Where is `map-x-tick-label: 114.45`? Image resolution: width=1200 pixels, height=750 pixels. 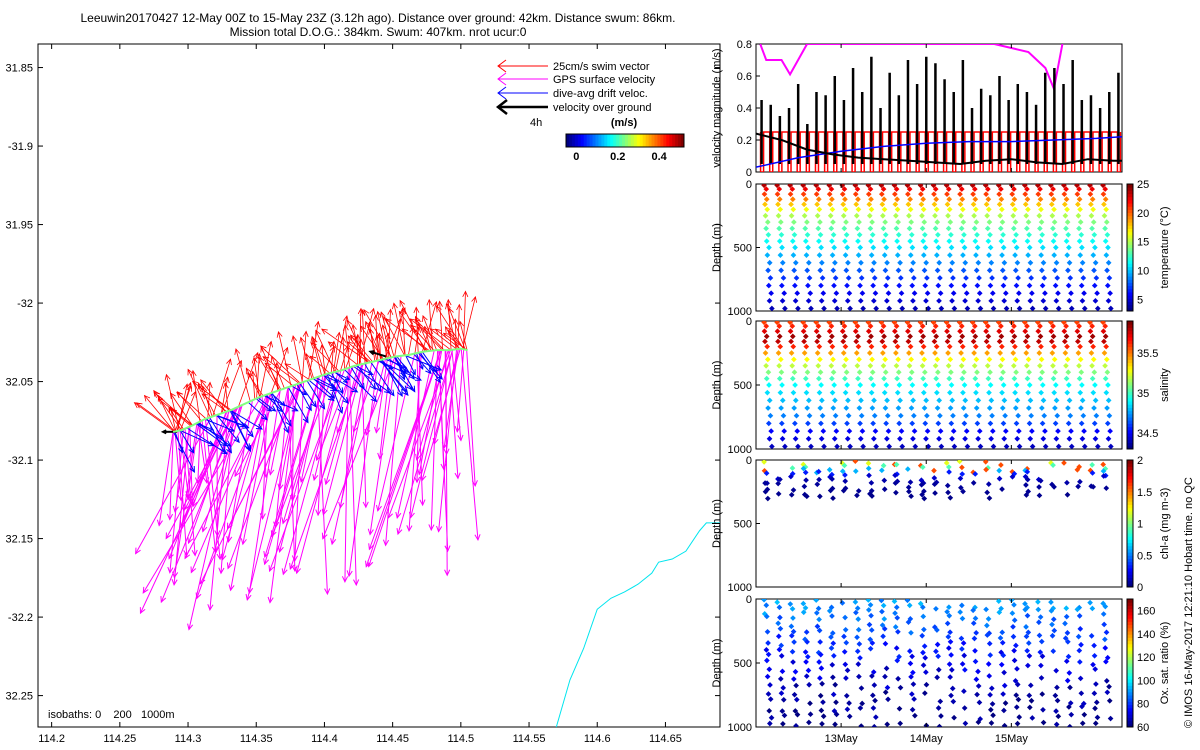
map-x-tick-label: 114.45 is located at coordinates (392, 739).